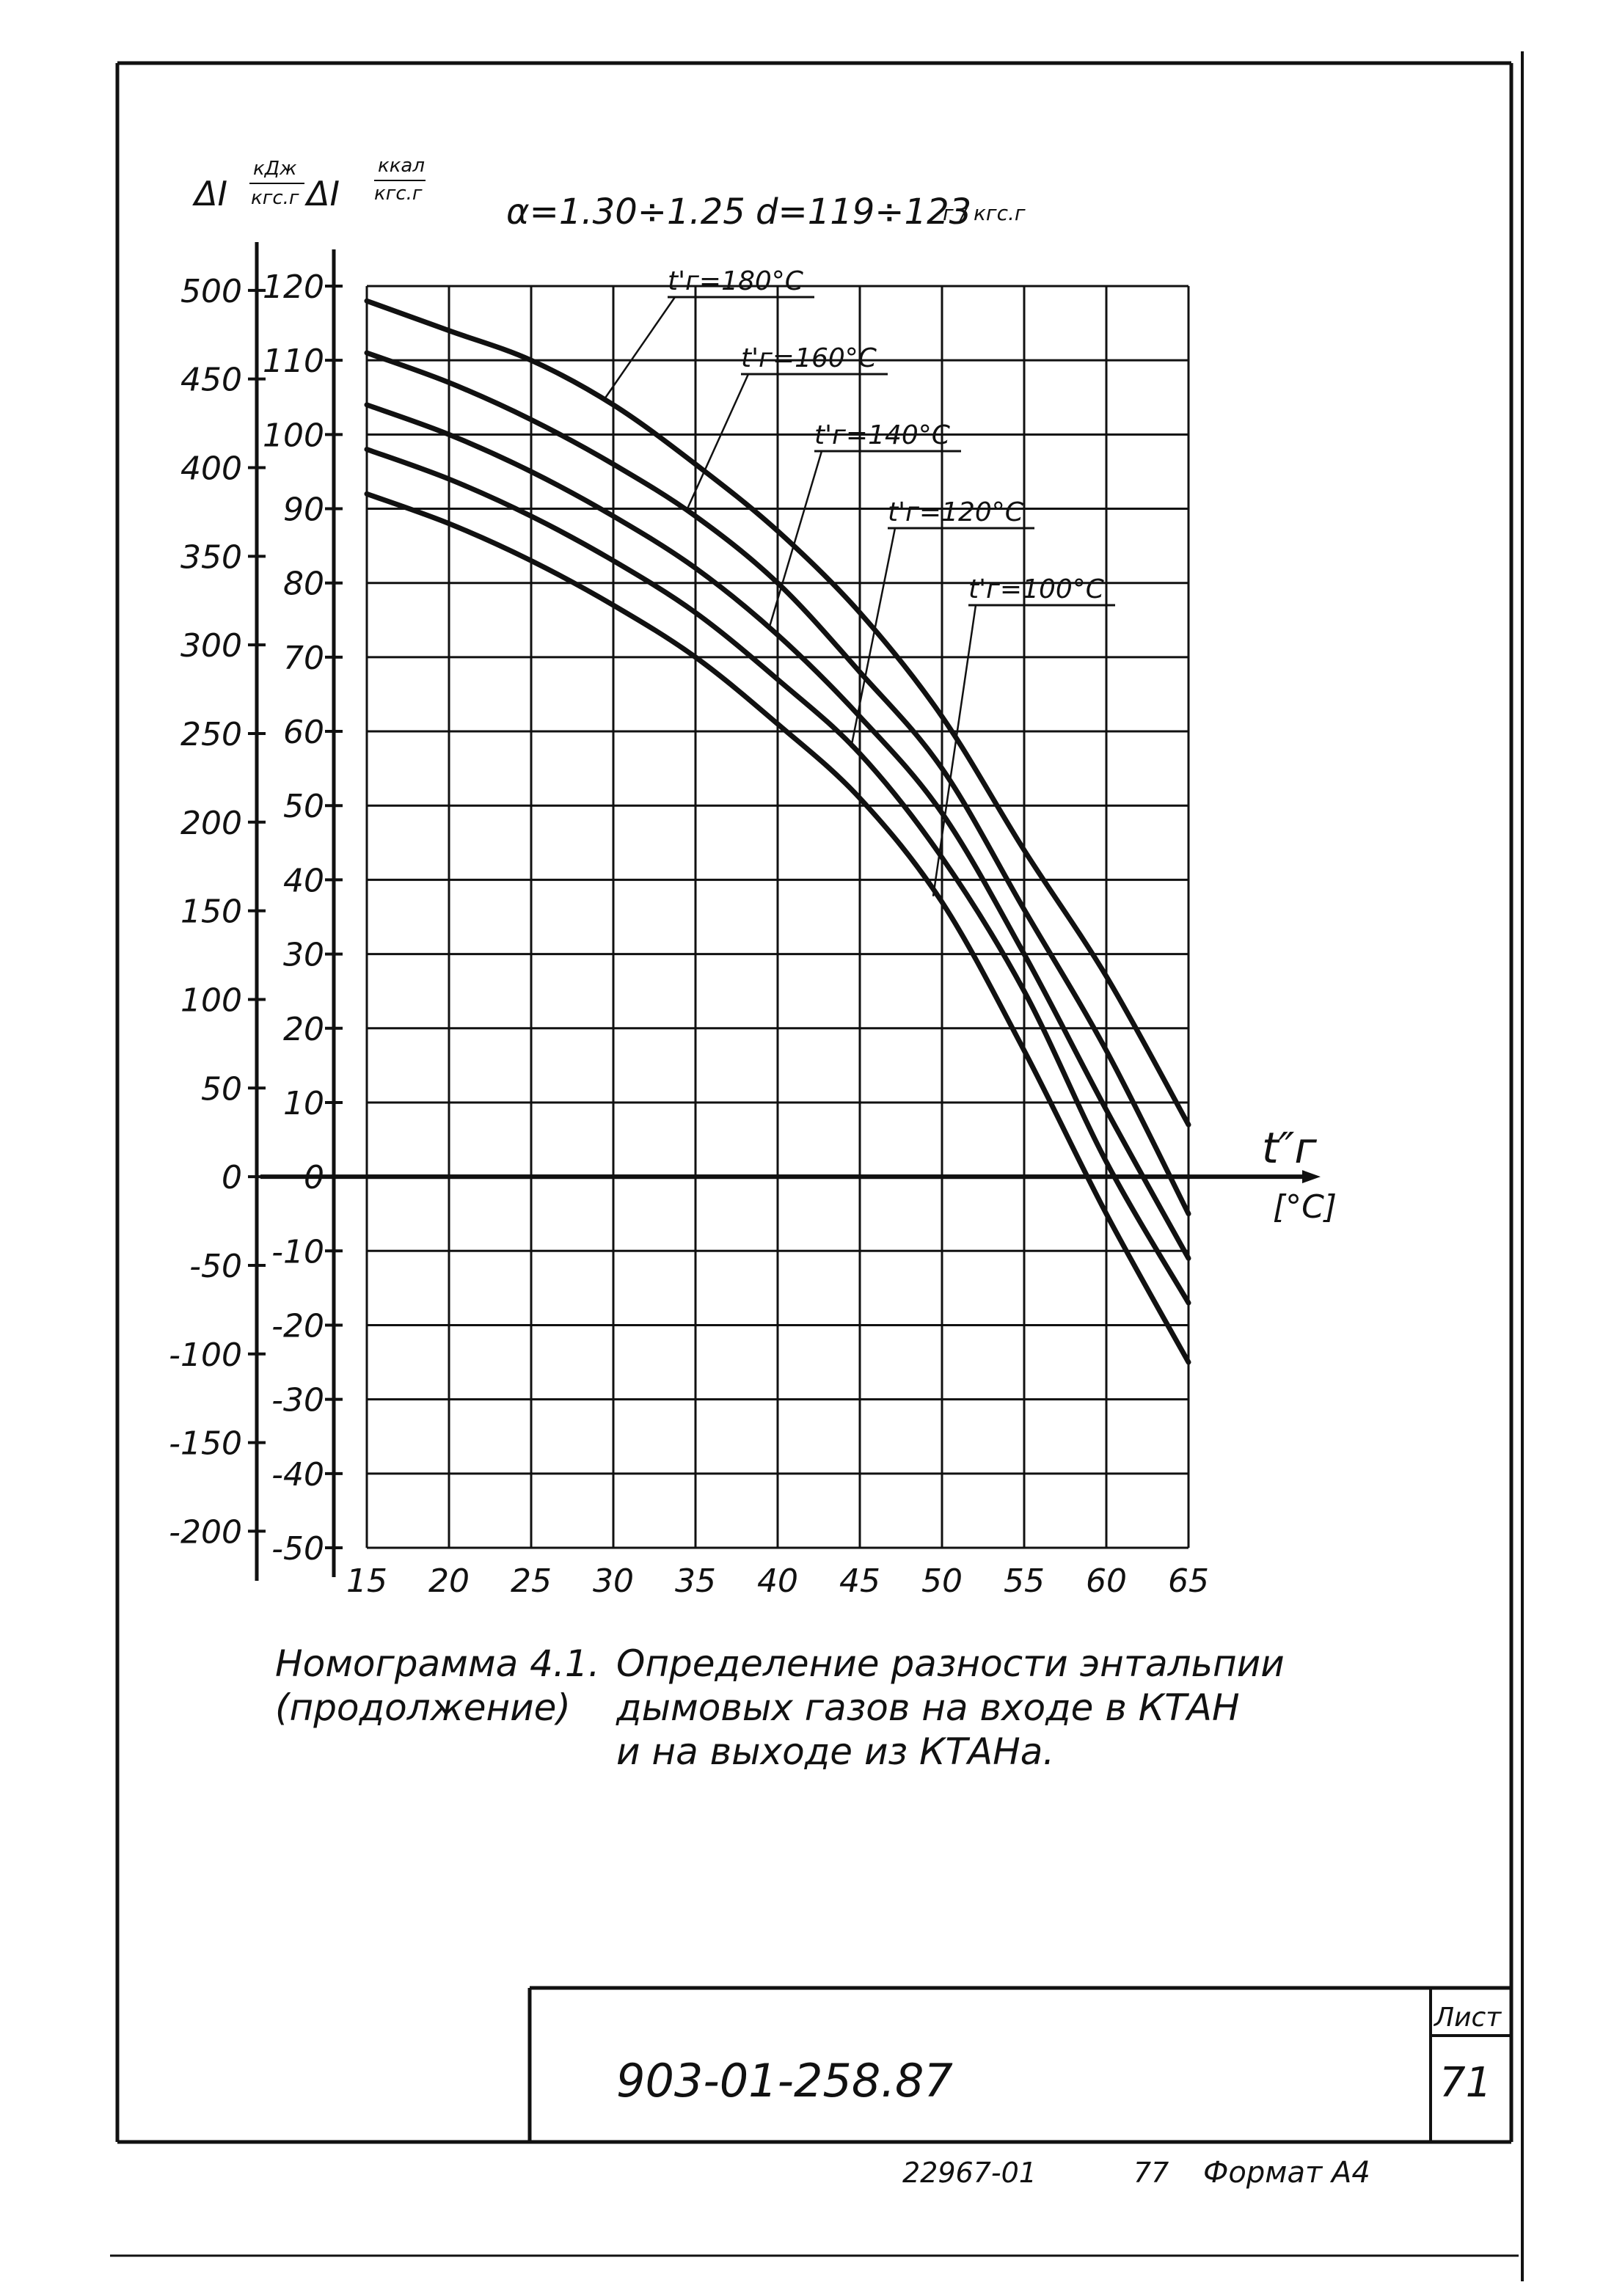 The height and width of the screenshot is (2296, 1603). What do you see at coordinates (275, 198) in the screenshot?
I see `outer-axis-unit-den: кгс.г` at bounding box center [275, 198].